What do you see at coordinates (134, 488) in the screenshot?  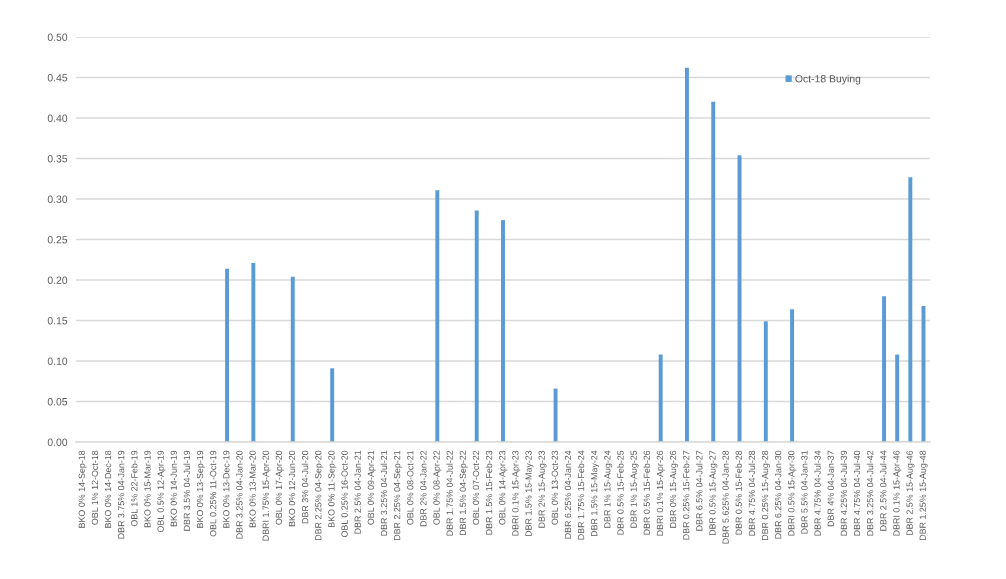 I see `x-tick-label: OBL 1% 22-Feb-19` at bounding box center [134, 488].